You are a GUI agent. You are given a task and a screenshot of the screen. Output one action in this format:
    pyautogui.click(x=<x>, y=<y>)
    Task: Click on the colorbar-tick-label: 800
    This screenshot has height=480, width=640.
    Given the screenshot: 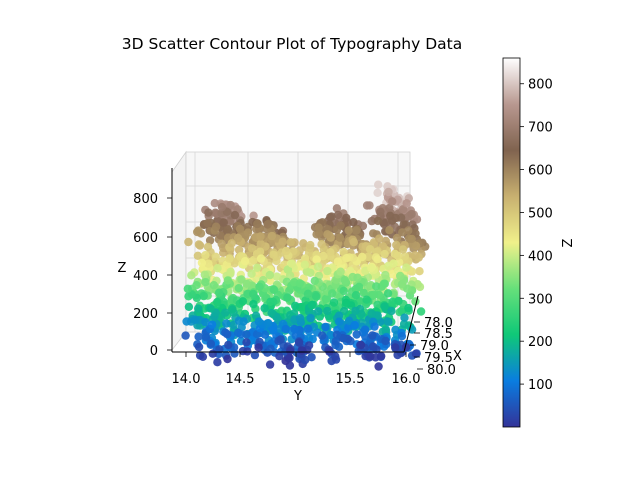 What is the action you would take?
    pyautogui.click(x=540, y=85)
    